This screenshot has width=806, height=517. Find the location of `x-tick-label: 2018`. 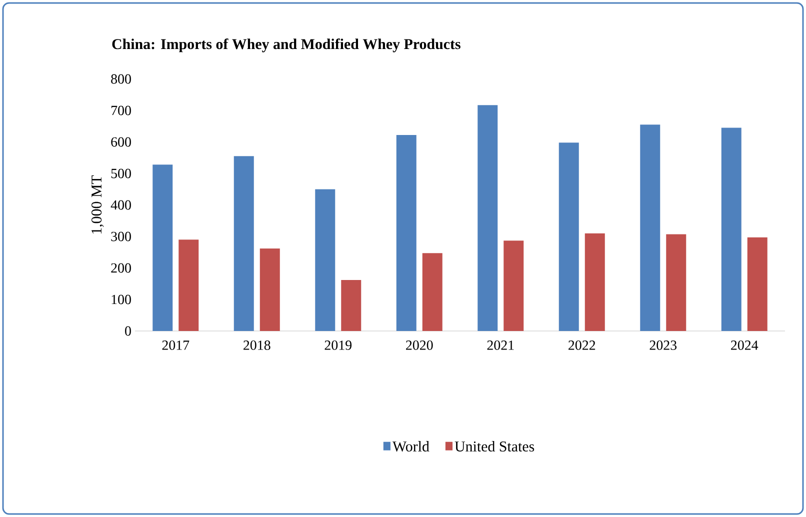

x-tick-label: 2018 is located at coordinates (257, 345).